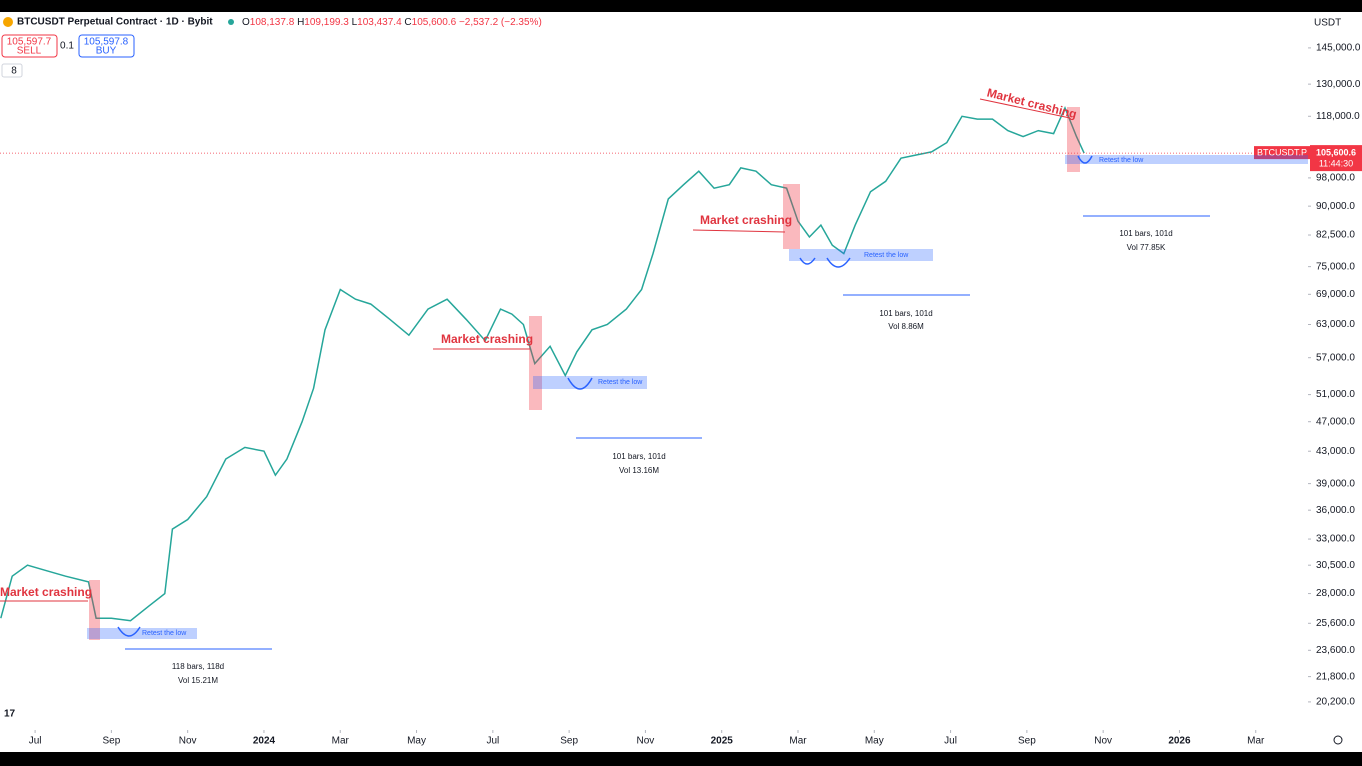 The width and height of the screenshot is (1362, 766). What do you see at coordinates (1335, 421) in the screenshot?
I see `y-tick-label: 47,000.0` at bounding box center [1335, 421].